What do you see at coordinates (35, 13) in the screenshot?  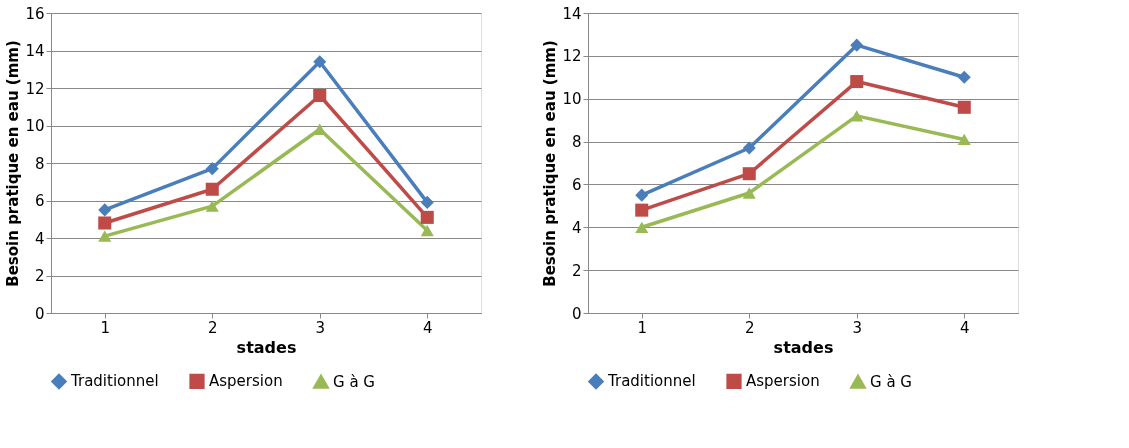 I see `y-tick-label: 16` at bounding box center [35, 13].